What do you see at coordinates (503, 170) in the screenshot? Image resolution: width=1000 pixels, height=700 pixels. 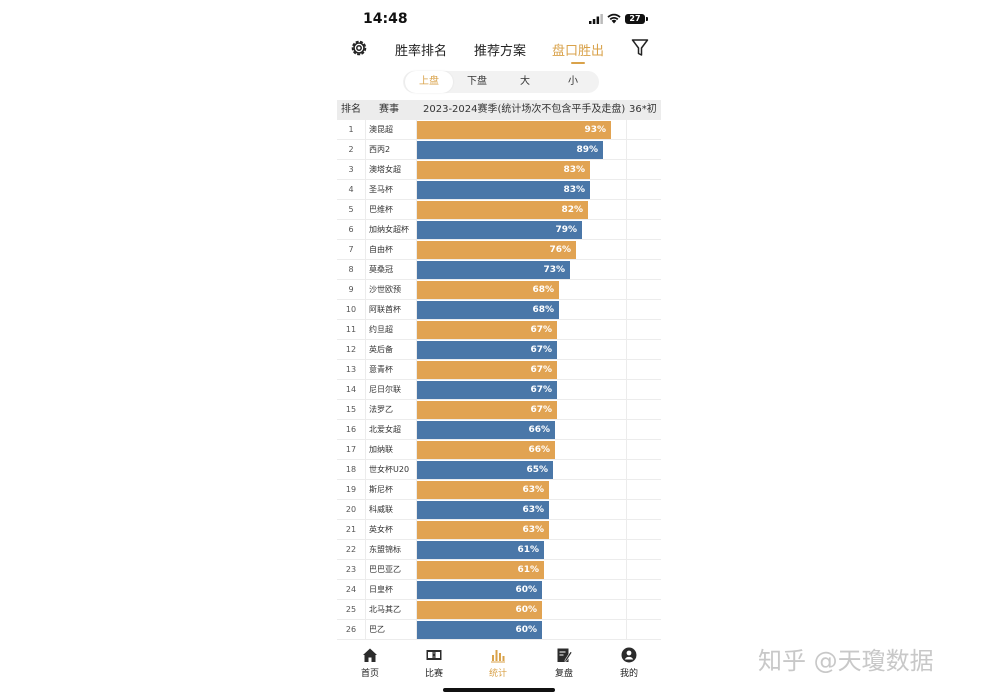 I see `win-rate-bar: 83%` at bounding box center [503, 170].